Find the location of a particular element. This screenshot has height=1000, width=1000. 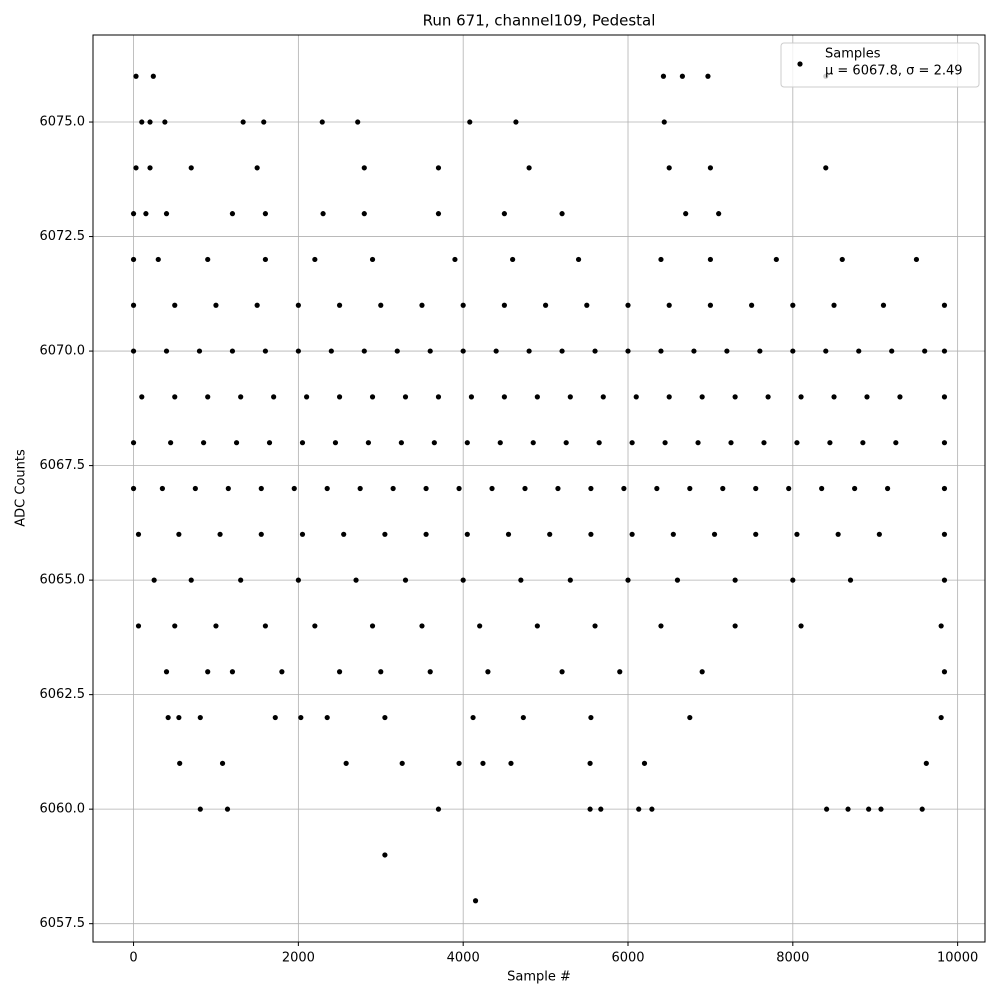

legend-marker is located at coordinates (800, 64).